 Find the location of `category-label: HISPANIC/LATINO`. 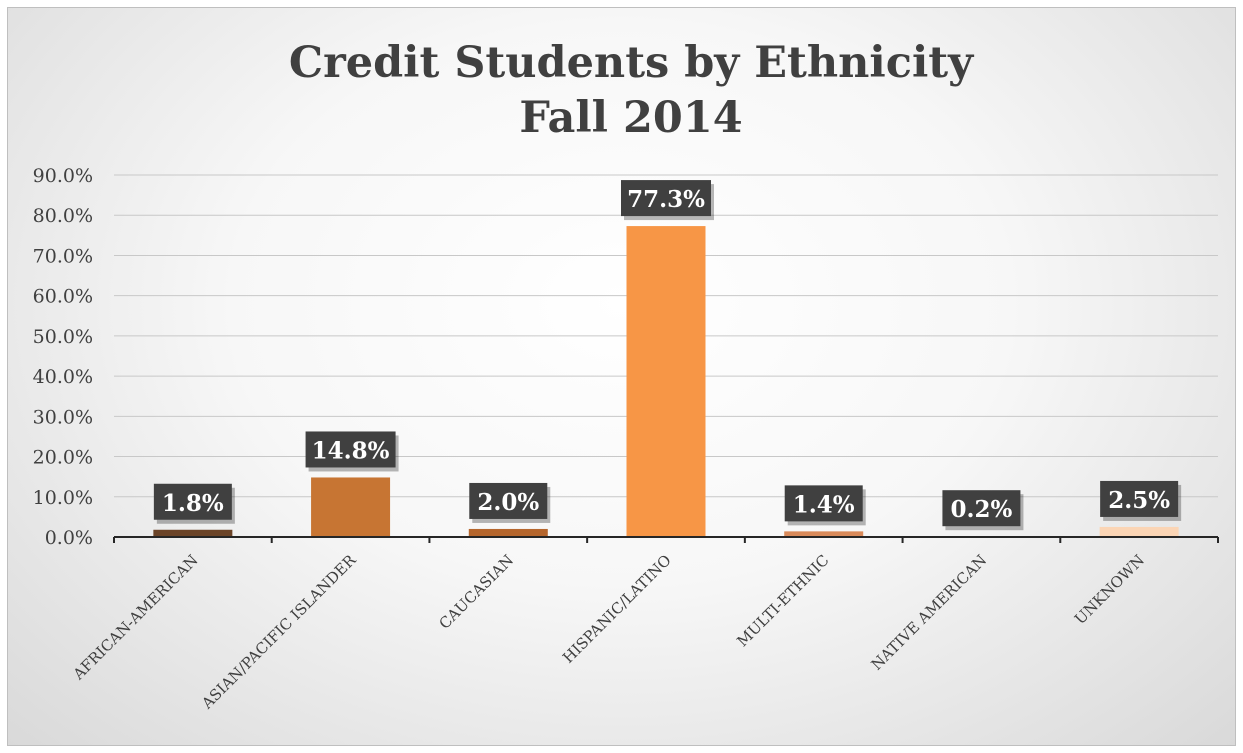

category-label: HISPANIC/LATINO is located at coordinates (617, 609).